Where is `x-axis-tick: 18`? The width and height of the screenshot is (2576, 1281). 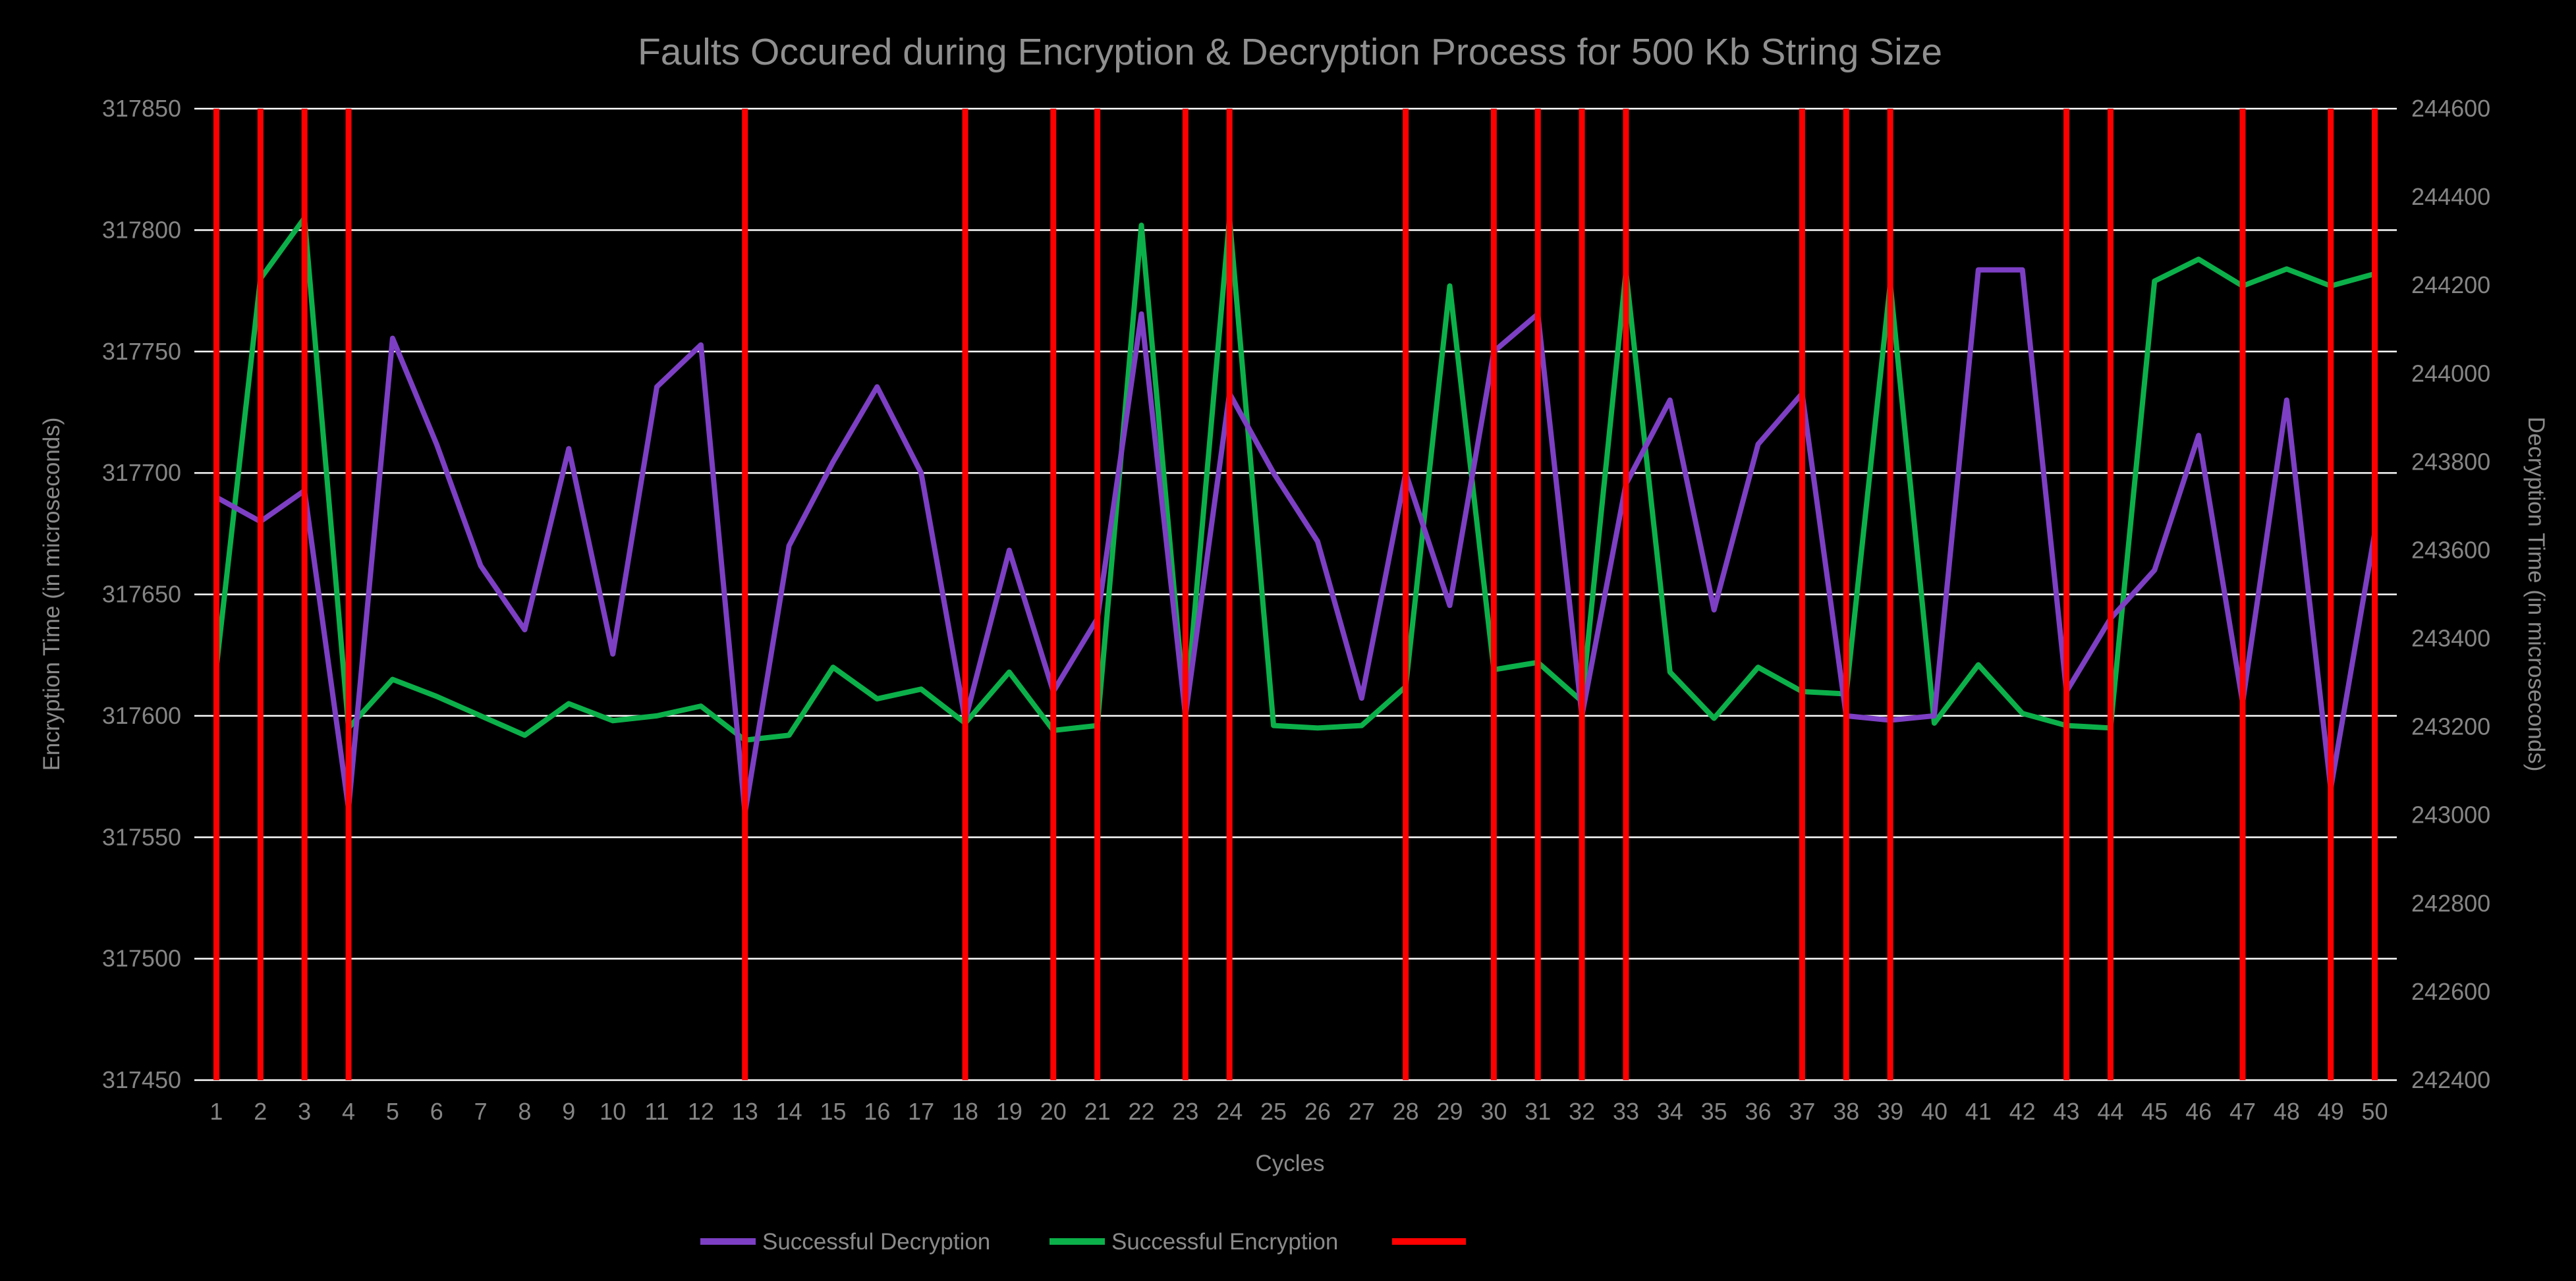
x-axis-tick: 18 is located at coordinates (965, 1111).